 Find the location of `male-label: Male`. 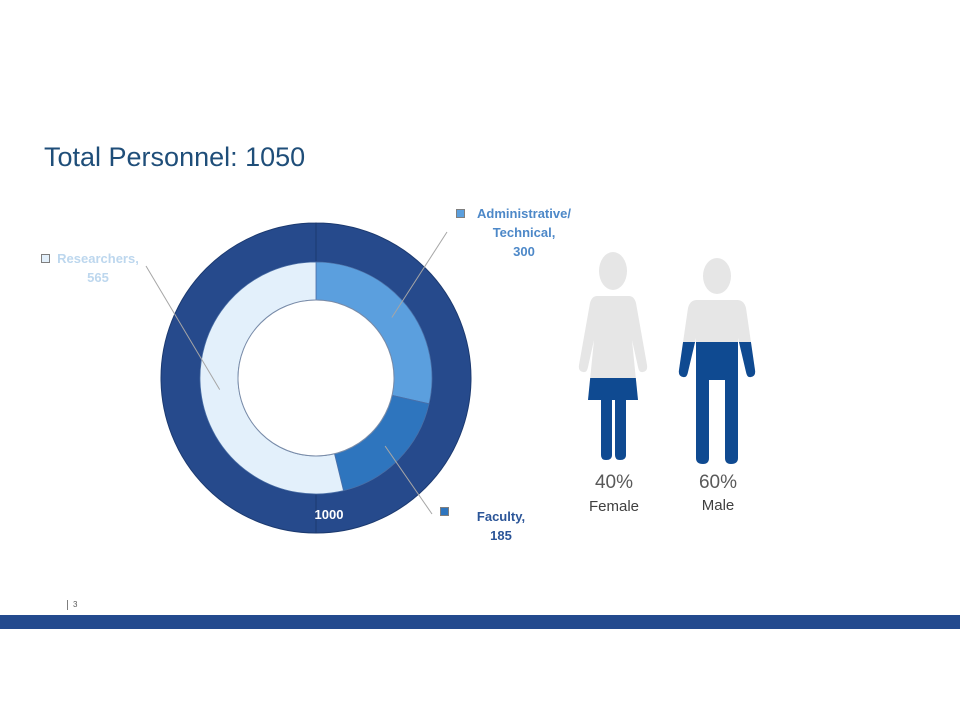

male-label: Male is located at coordinates (718, 505).